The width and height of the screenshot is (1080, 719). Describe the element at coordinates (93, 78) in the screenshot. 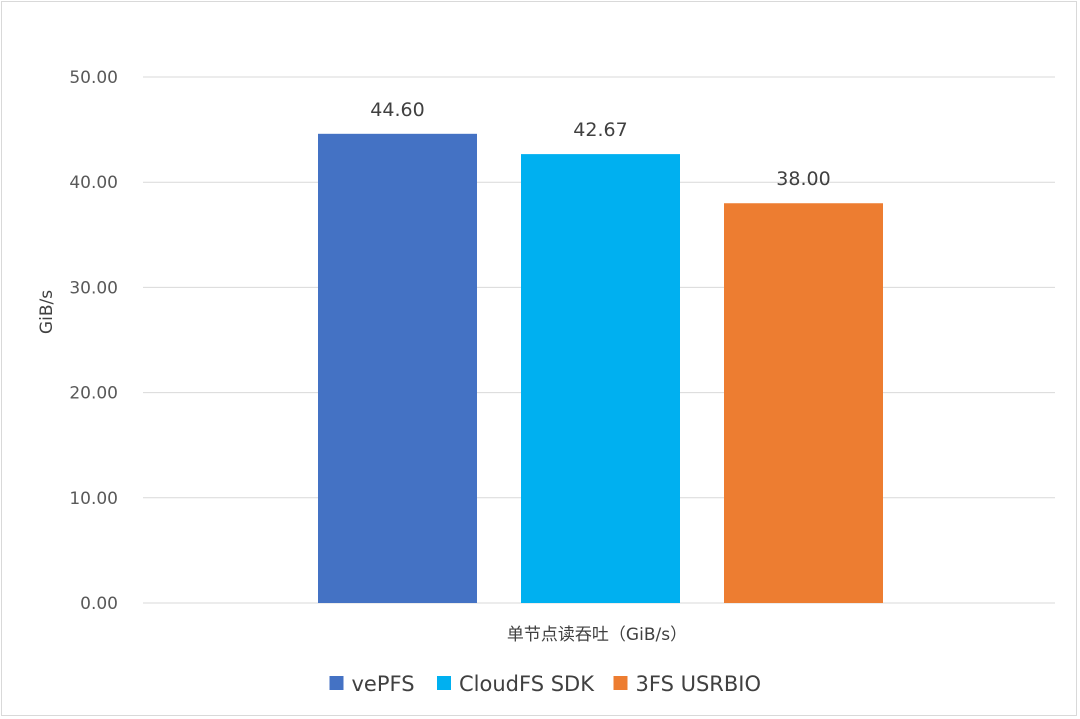

I see `y-tick-label: 50.00` at that location.